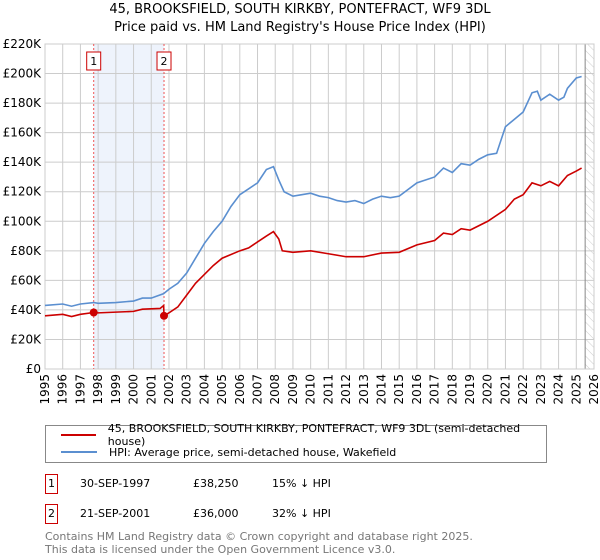 This screenshot has height=560, width=600. Describe the element at coordinates (301, 483) in the screenshot. I see `sale-hpi-diff: 15% ↓ HPI` at that location.